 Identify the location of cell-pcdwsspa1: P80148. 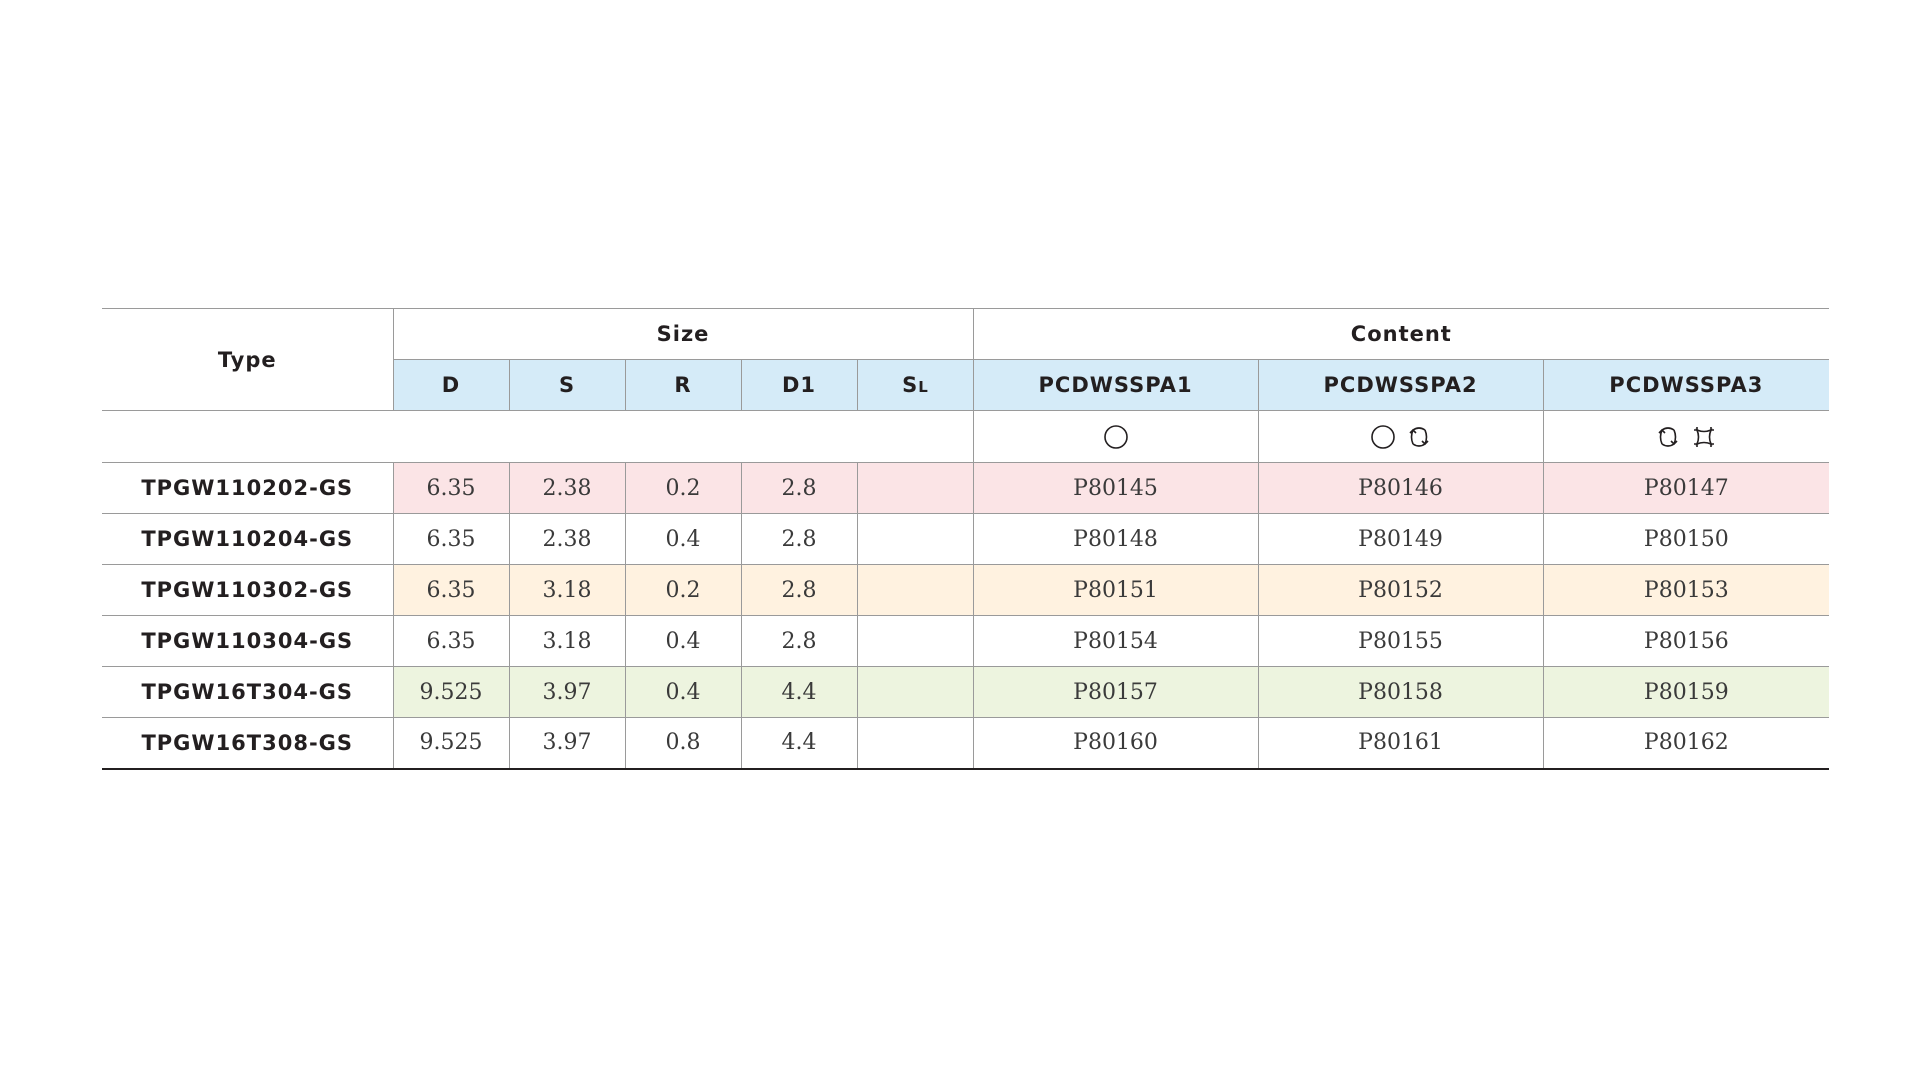
(1115, 539).